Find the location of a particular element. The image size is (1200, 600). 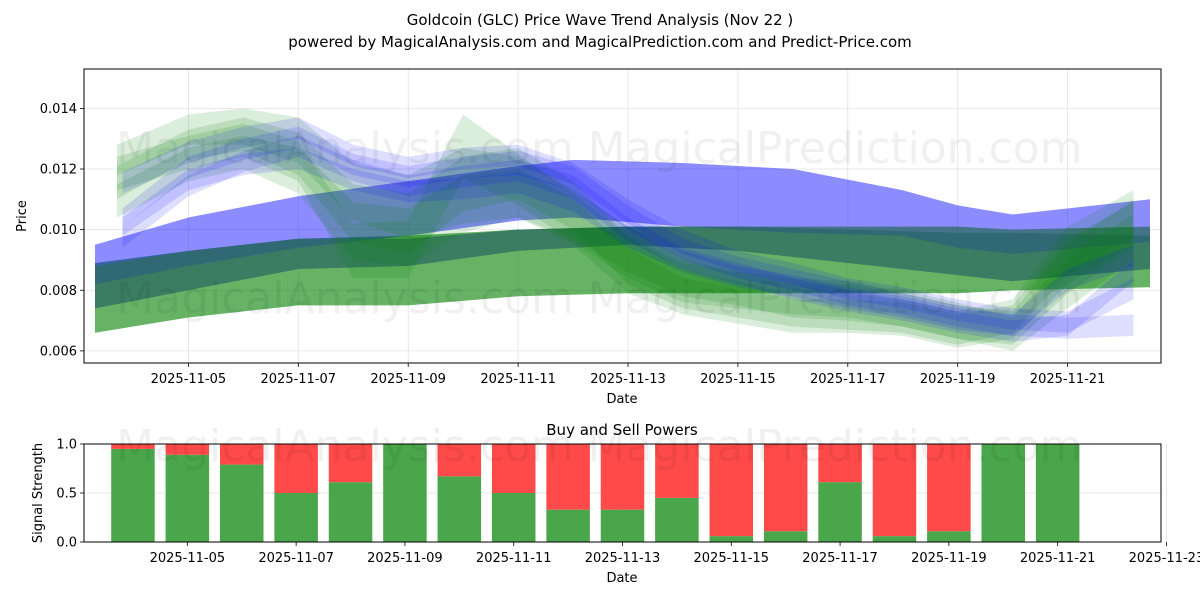

bar-x-tick-label: 2025-11-19 is located at coordinates (949, 558).